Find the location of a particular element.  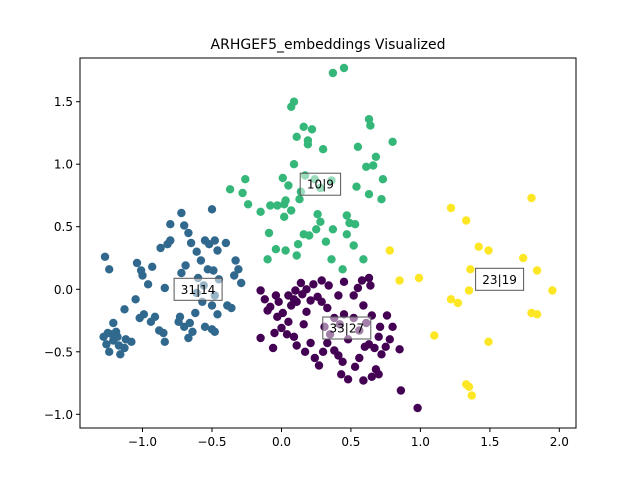

cluster-annotation: 23|19 is located at coordinates (500, 279).